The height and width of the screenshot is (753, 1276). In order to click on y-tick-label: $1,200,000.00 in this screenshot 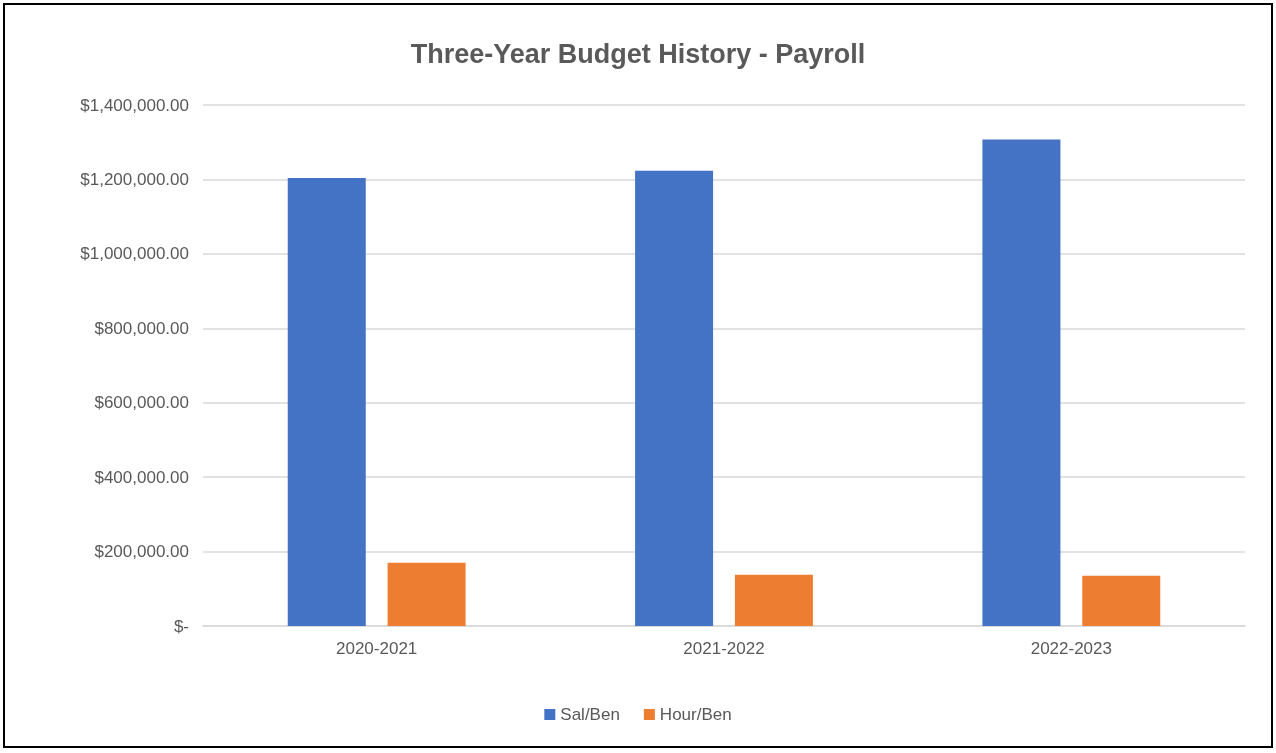, I will do `click(134, 179)`.